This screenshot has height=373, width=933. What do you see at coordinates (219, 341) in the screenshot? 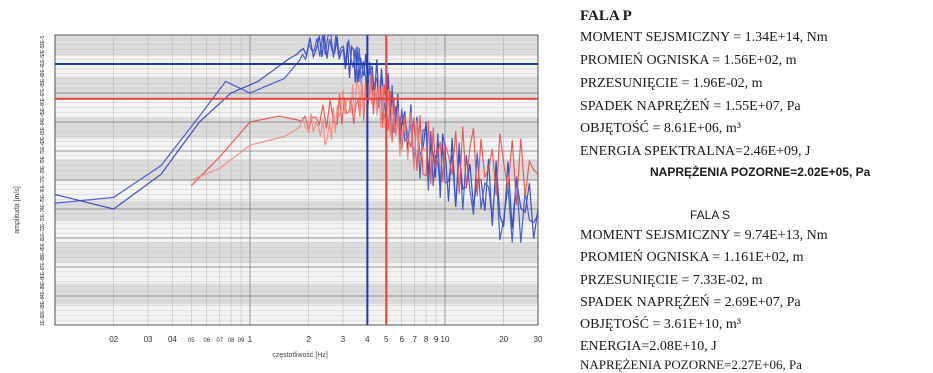
I see `x-tick-label: 07` at bounding box center [219, 341].